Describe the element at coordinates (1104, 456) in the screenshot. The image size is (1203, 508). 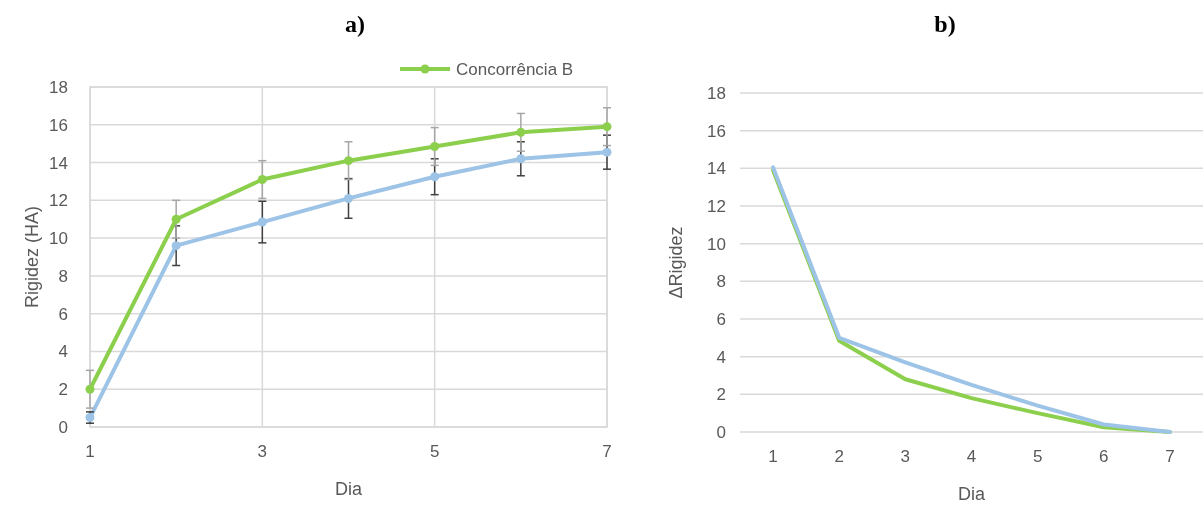
I see `x-tick-label: 6` at that location.